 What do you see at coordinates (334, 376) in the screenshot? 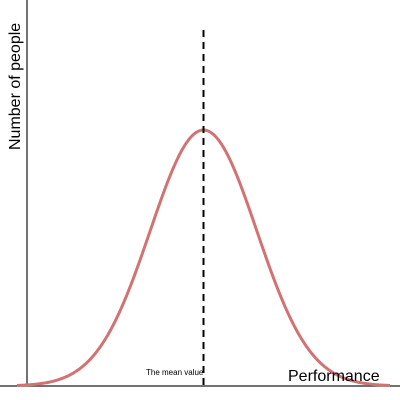
I see `x-axis-label: Performance` at bounding box center [334, 376].